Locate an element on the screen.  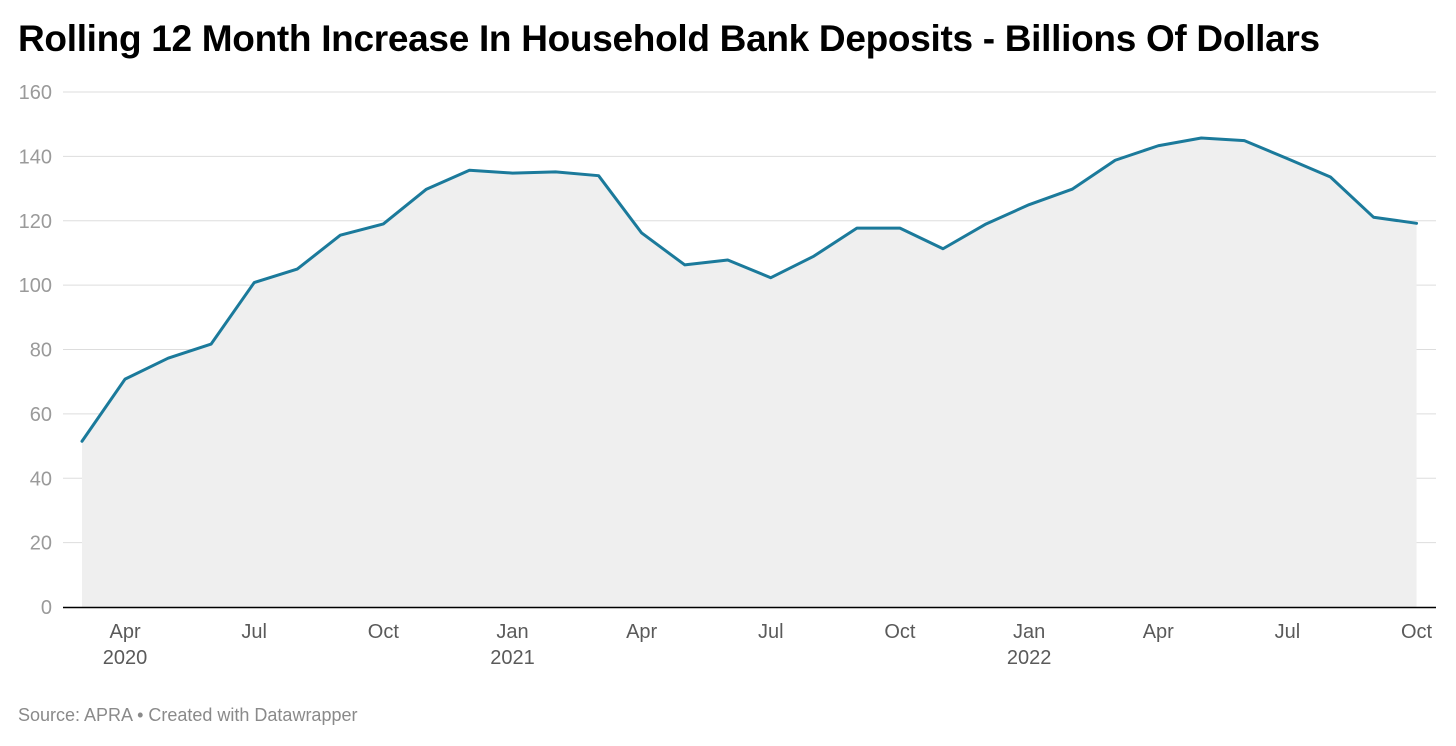
y-tick-label: 20 is located at coordinates (41, 544).